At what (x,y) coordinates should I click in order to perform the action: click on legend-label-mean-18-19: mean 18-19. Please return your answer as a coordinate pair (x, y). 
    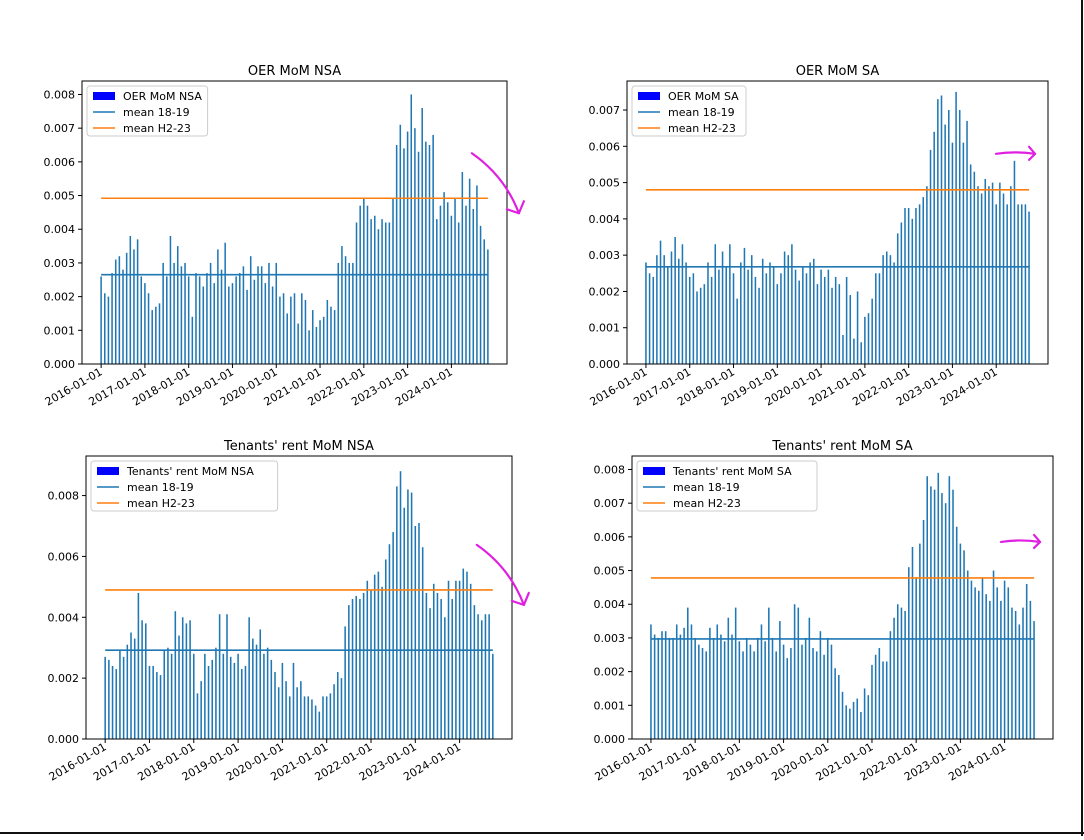
    Looking at the image, I should click on (706, 487).